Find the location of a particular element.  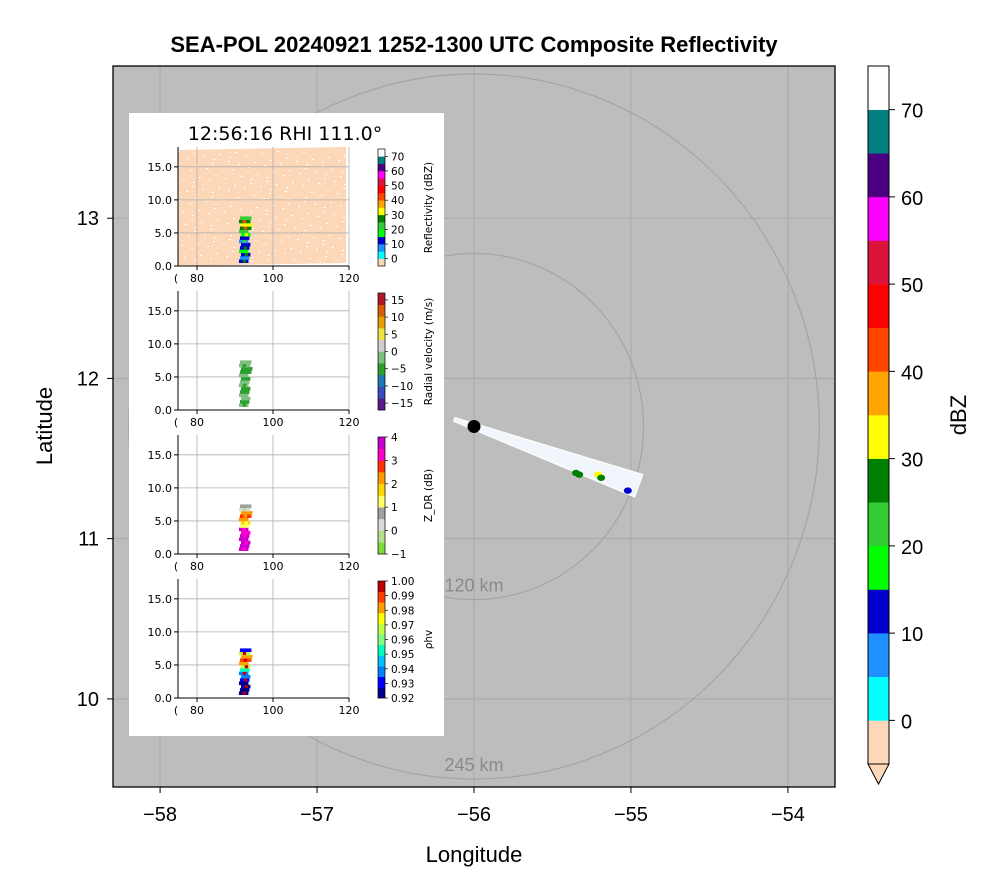

x-tick-label: −58 is located at coordinates (160, 815).